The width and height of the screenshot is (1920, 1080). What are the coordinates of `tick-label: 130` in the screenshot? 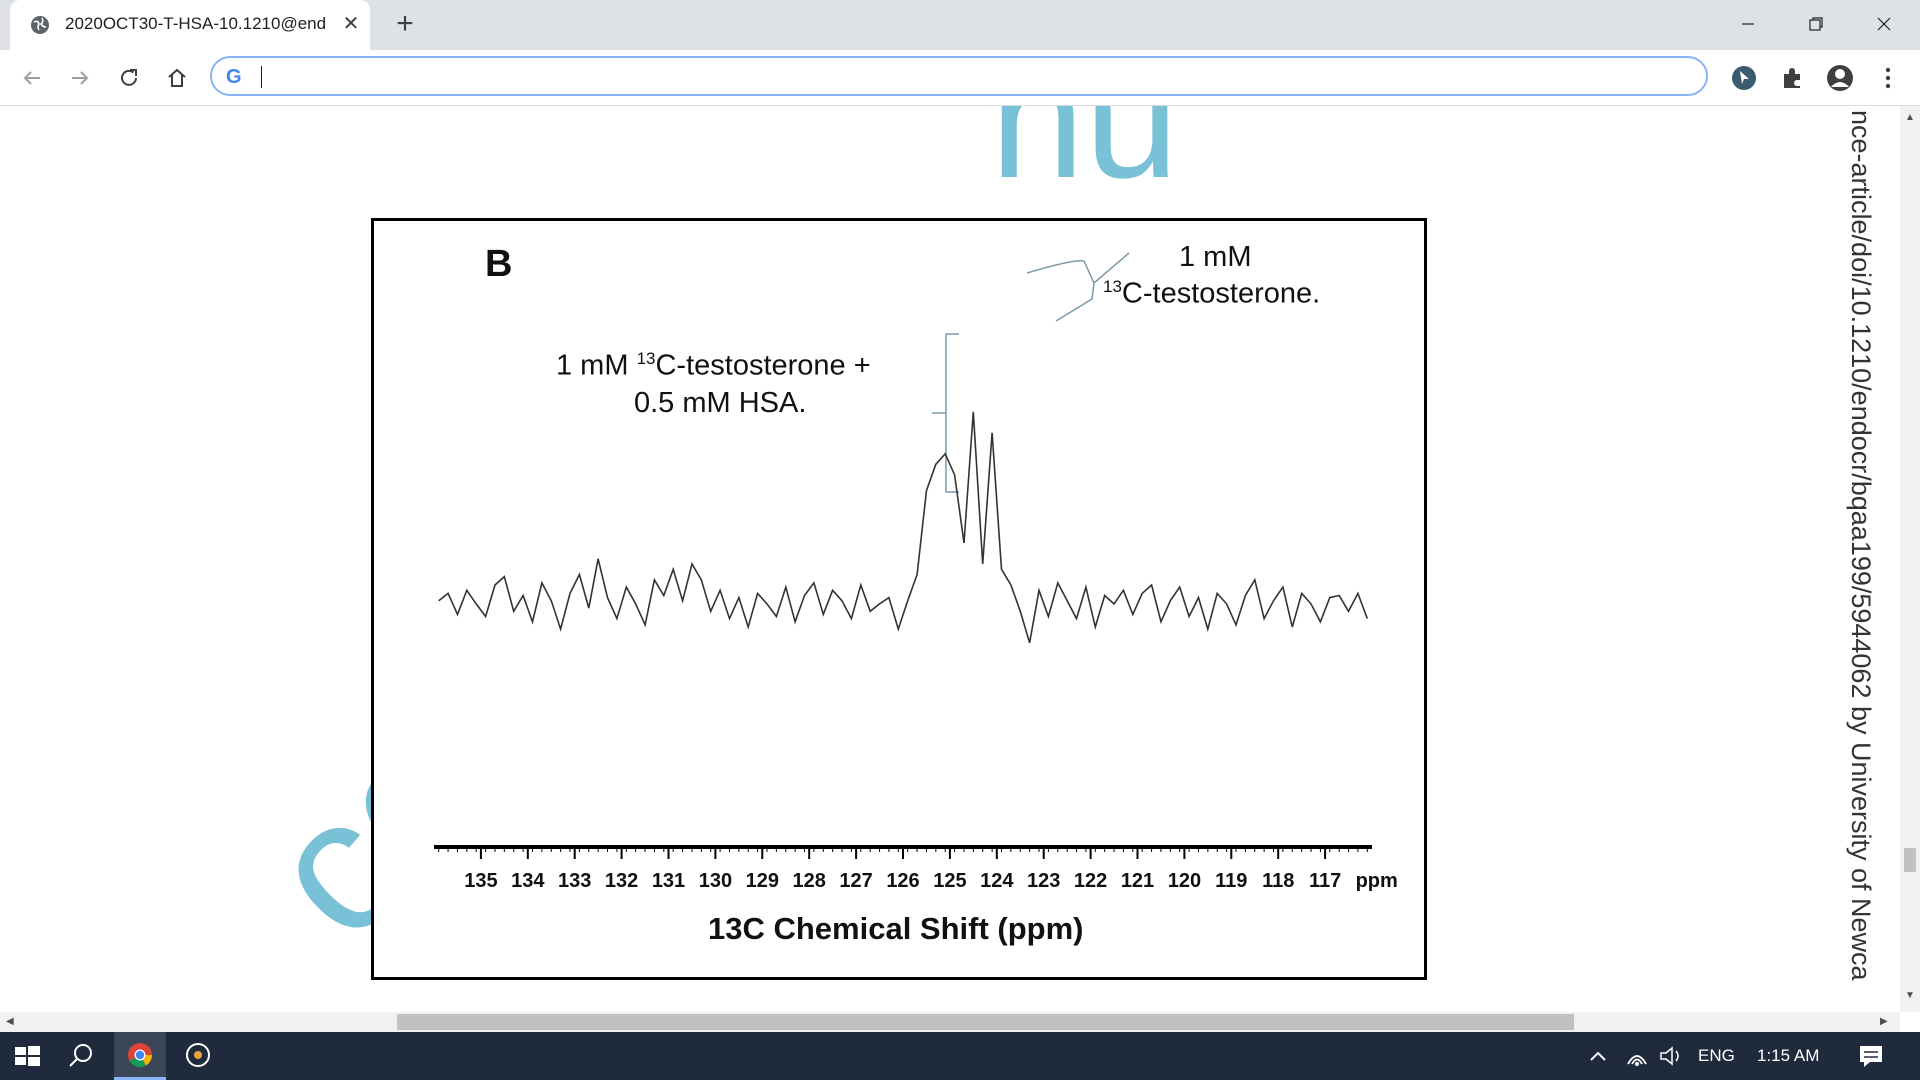 It's located at (715, 881).